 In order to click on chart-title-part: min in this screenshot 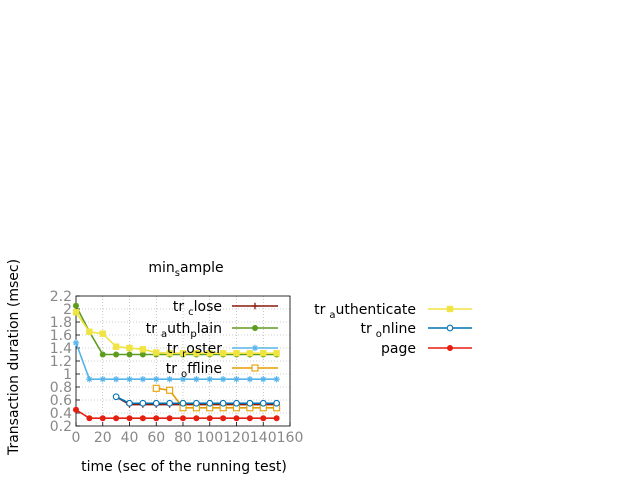, I will do `click(161, 268)`.